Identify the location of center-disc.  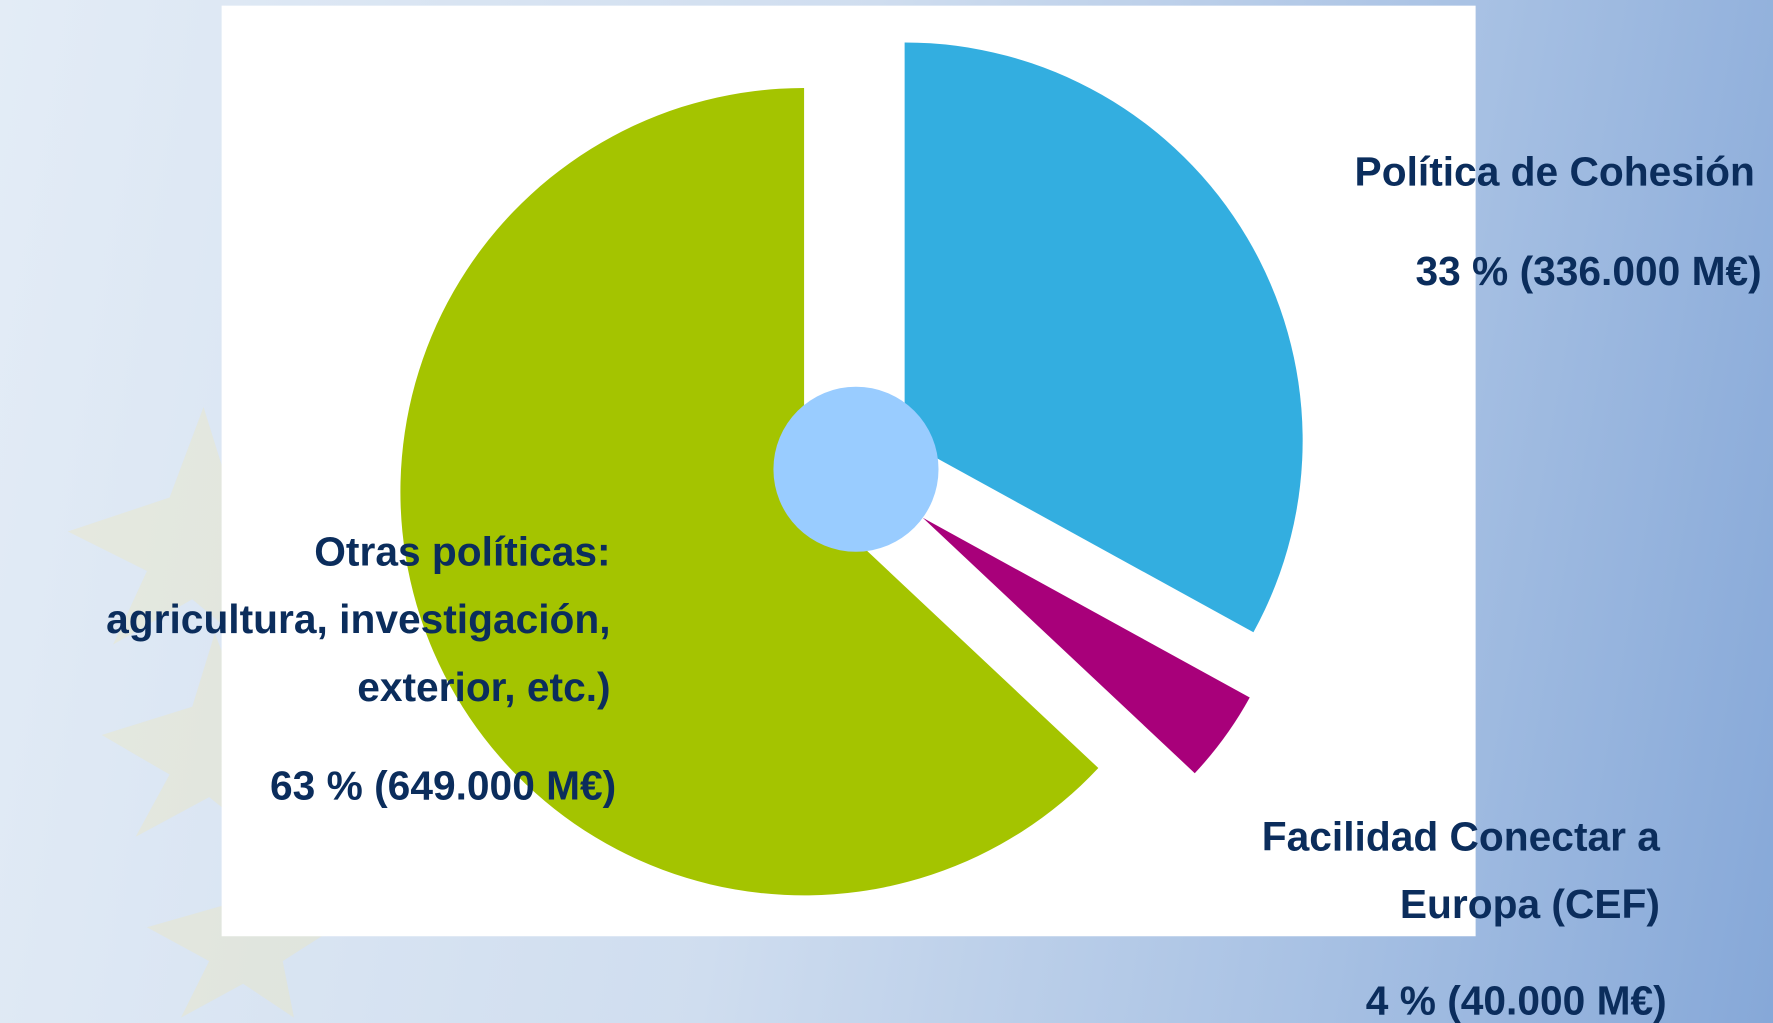
(856, 469).